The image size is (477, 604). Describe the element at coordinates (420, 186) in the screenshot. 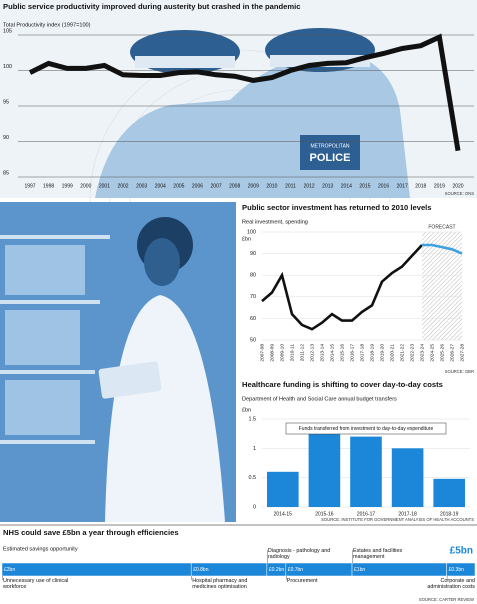

I see `x-tick-label: 2018` at that location.